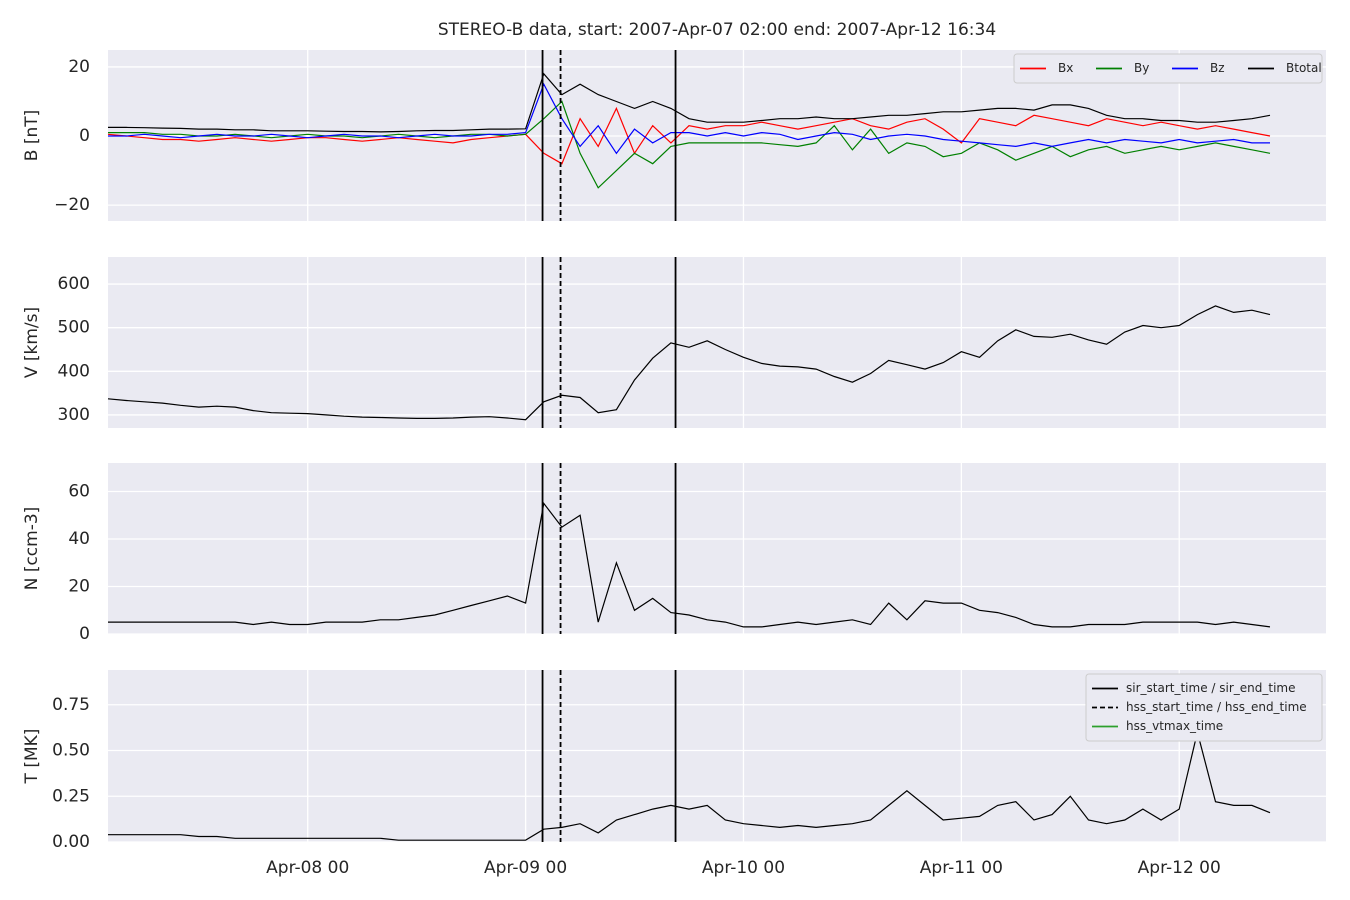 The height and width of the screenshot is (900, 1350). What do you see at coordinates (1211, 688) in the screenshot?
I see `legend-label: sir_start_time / sir_end_time` at bounding box center [1211, 688].